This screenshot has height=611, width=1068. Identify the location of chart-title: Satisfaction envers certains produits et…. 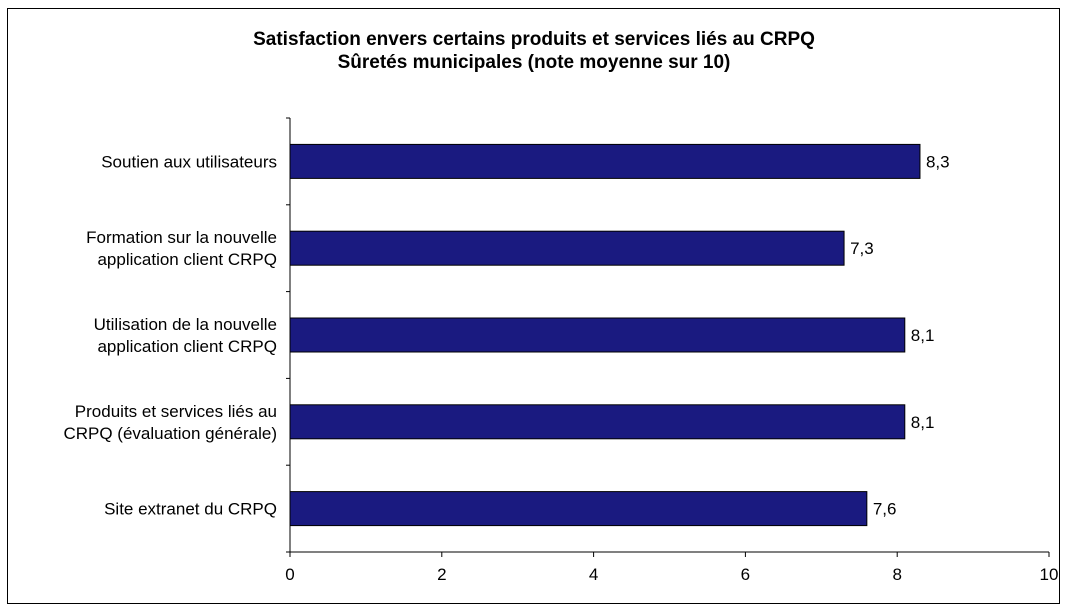
(534, 39).